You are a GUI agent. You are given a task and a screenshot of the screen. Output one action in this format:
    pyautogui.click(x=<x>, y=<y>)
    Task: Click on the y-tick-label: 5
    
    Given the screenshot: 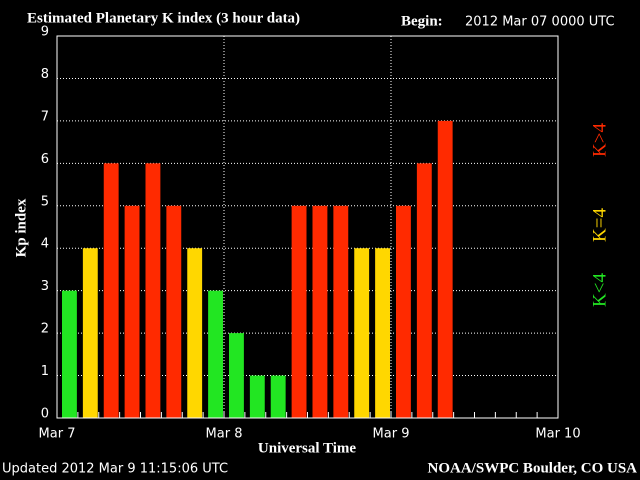 What is the action you would take?
    pyautogui.click(x=45, y=201)
    